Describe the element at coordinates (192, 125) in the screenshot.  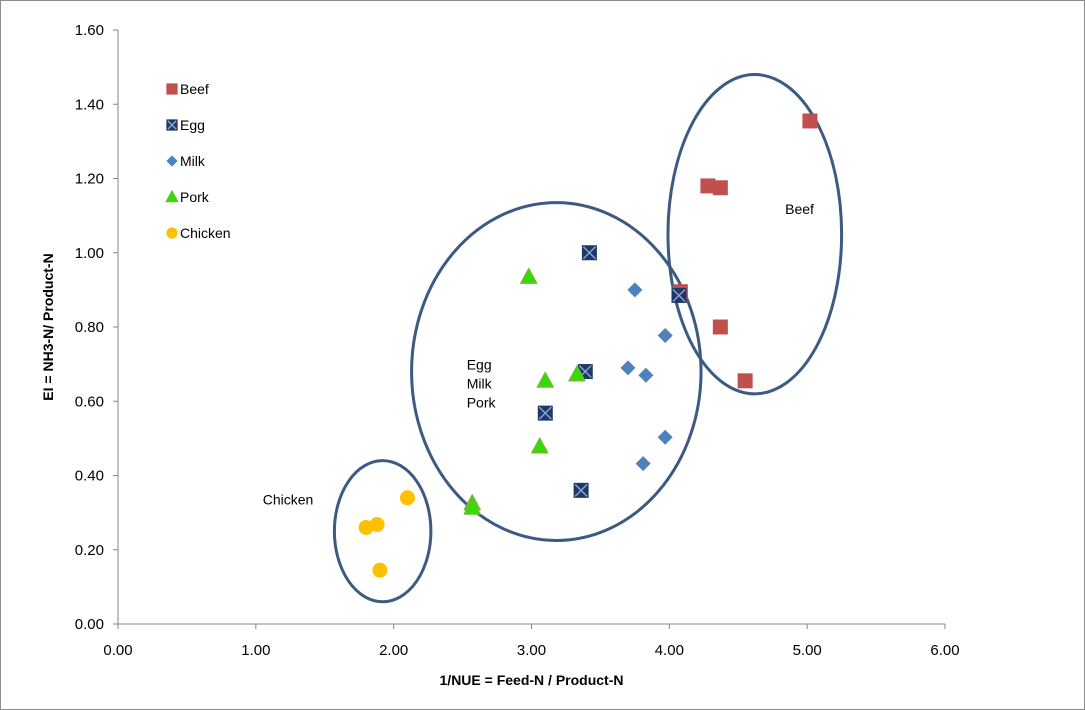
I see `legend-label-egg: Egg` at that location.